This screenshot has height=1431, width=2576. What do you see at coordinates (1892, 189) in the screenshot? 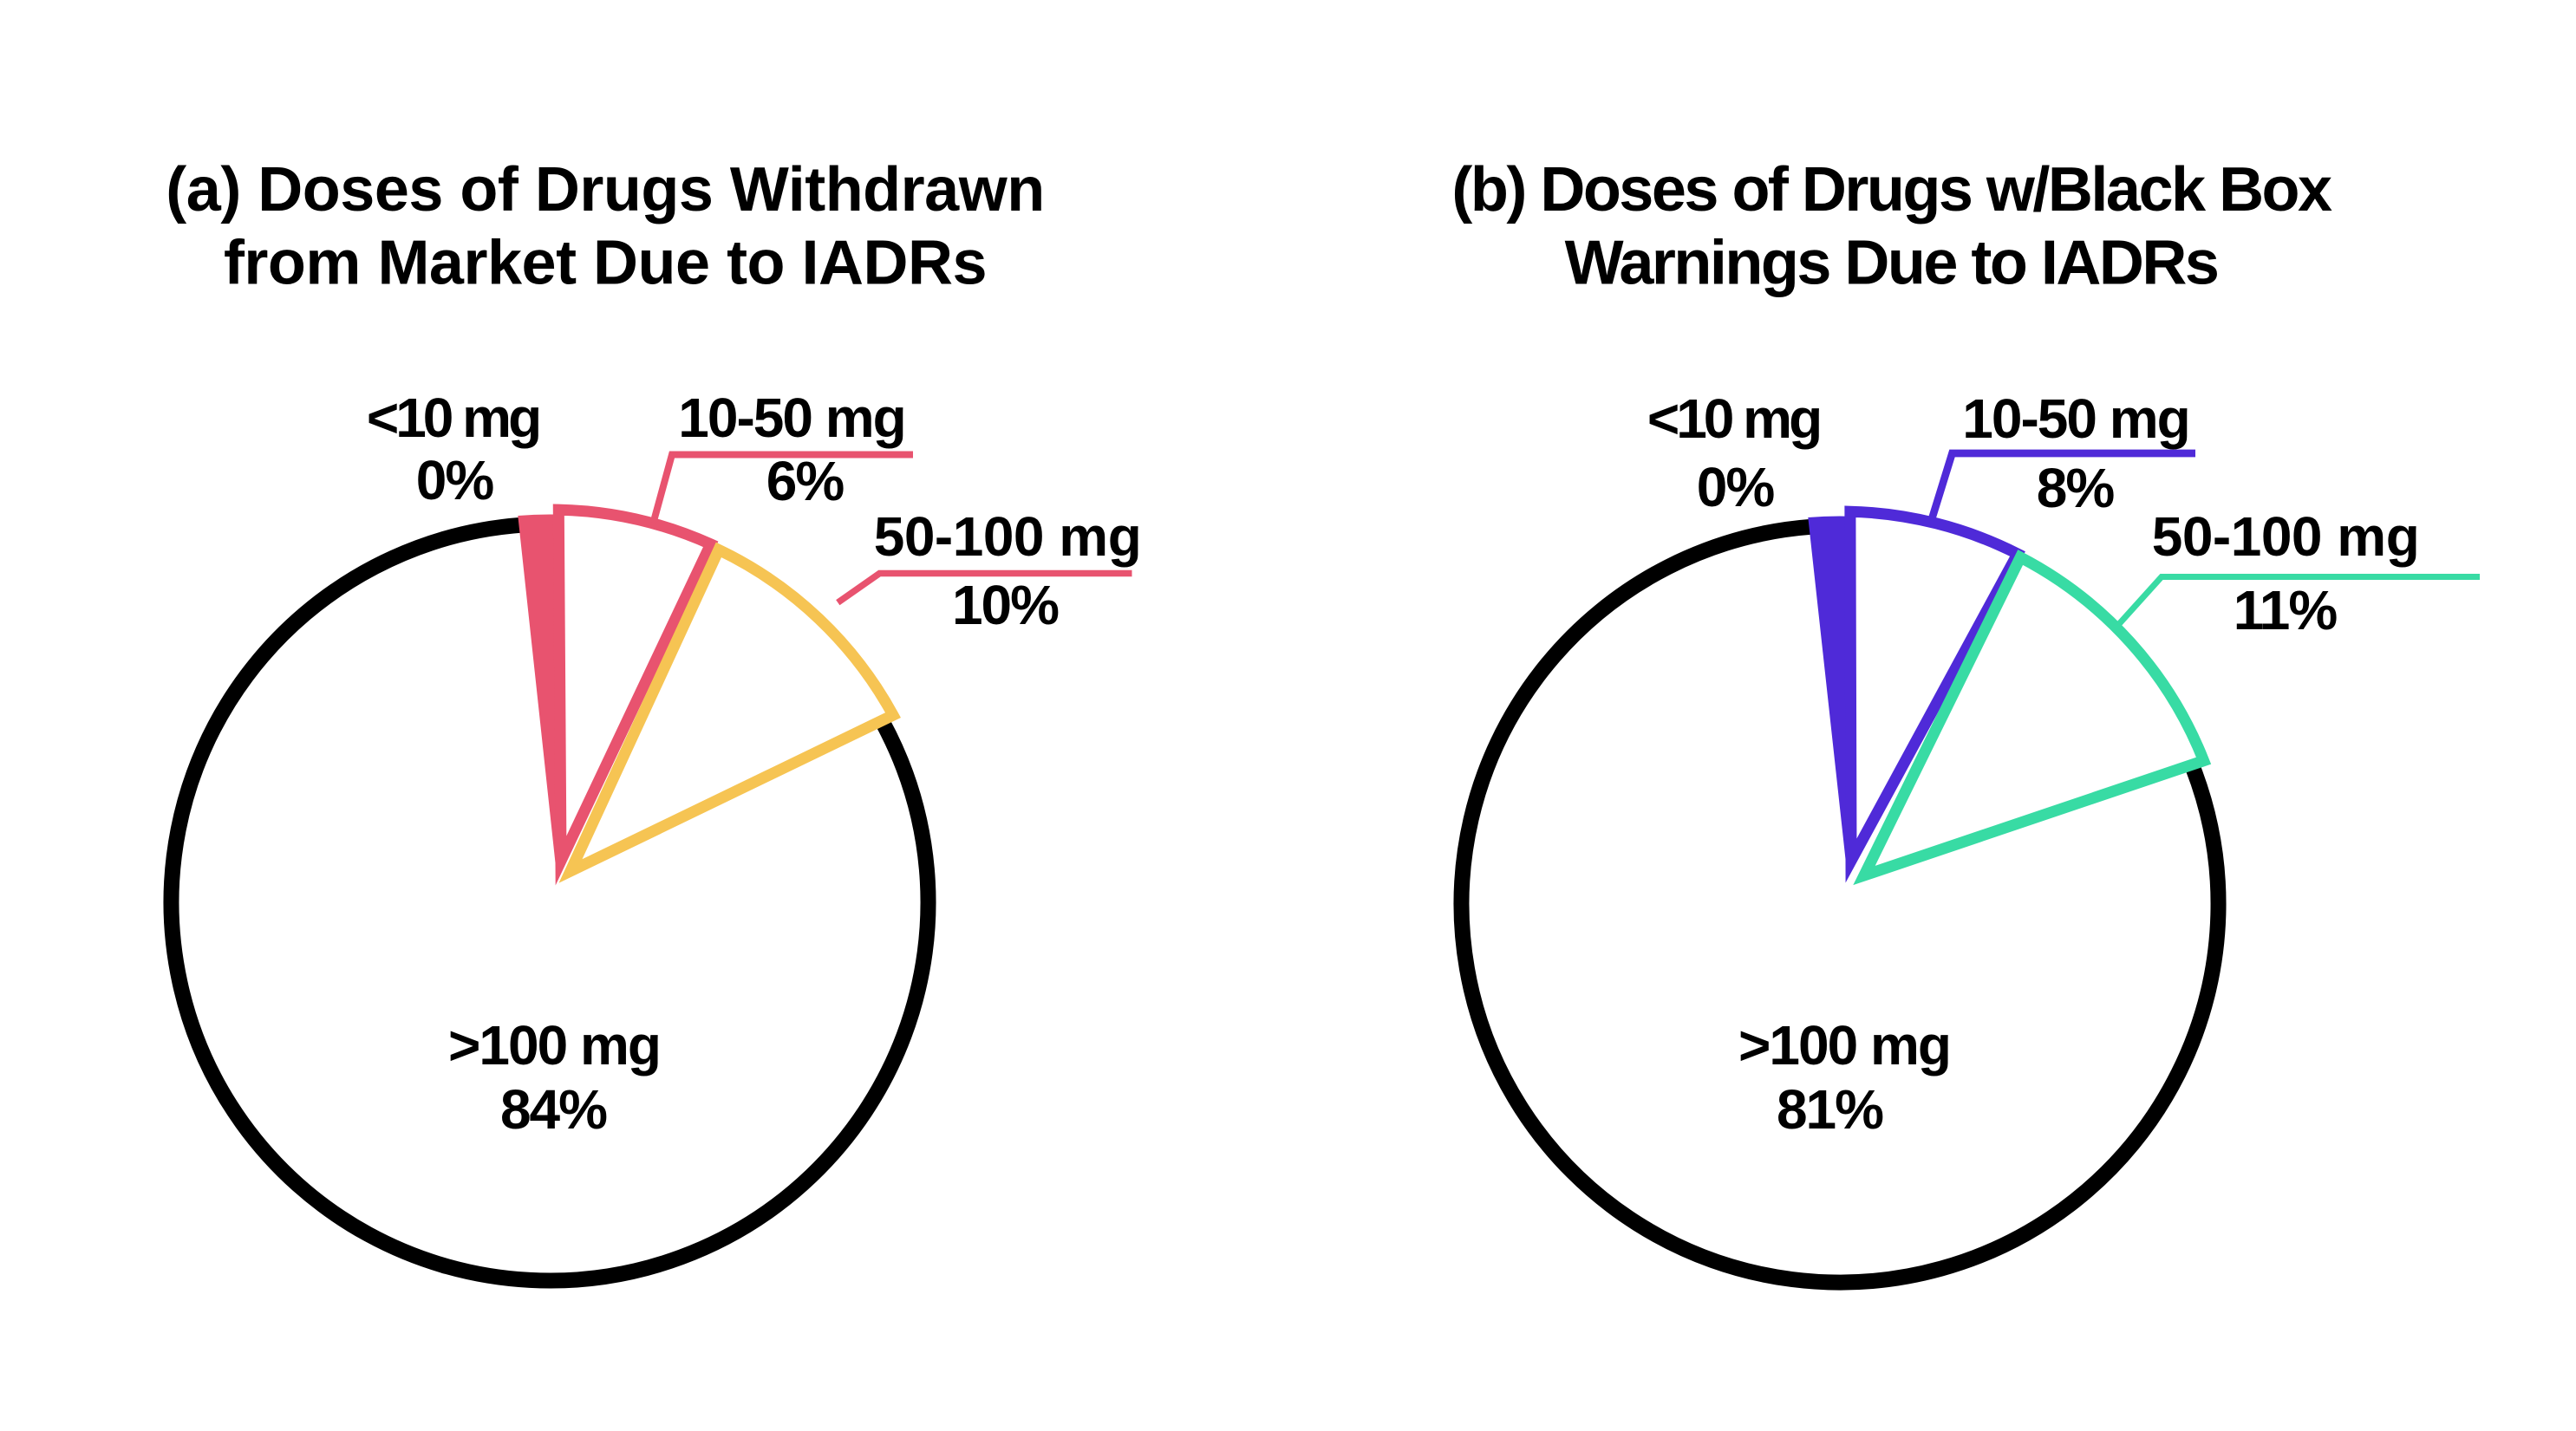
I see `svg-text: (b) Doses of Drugs w/Black Box` at bounding box center [1892, 189].